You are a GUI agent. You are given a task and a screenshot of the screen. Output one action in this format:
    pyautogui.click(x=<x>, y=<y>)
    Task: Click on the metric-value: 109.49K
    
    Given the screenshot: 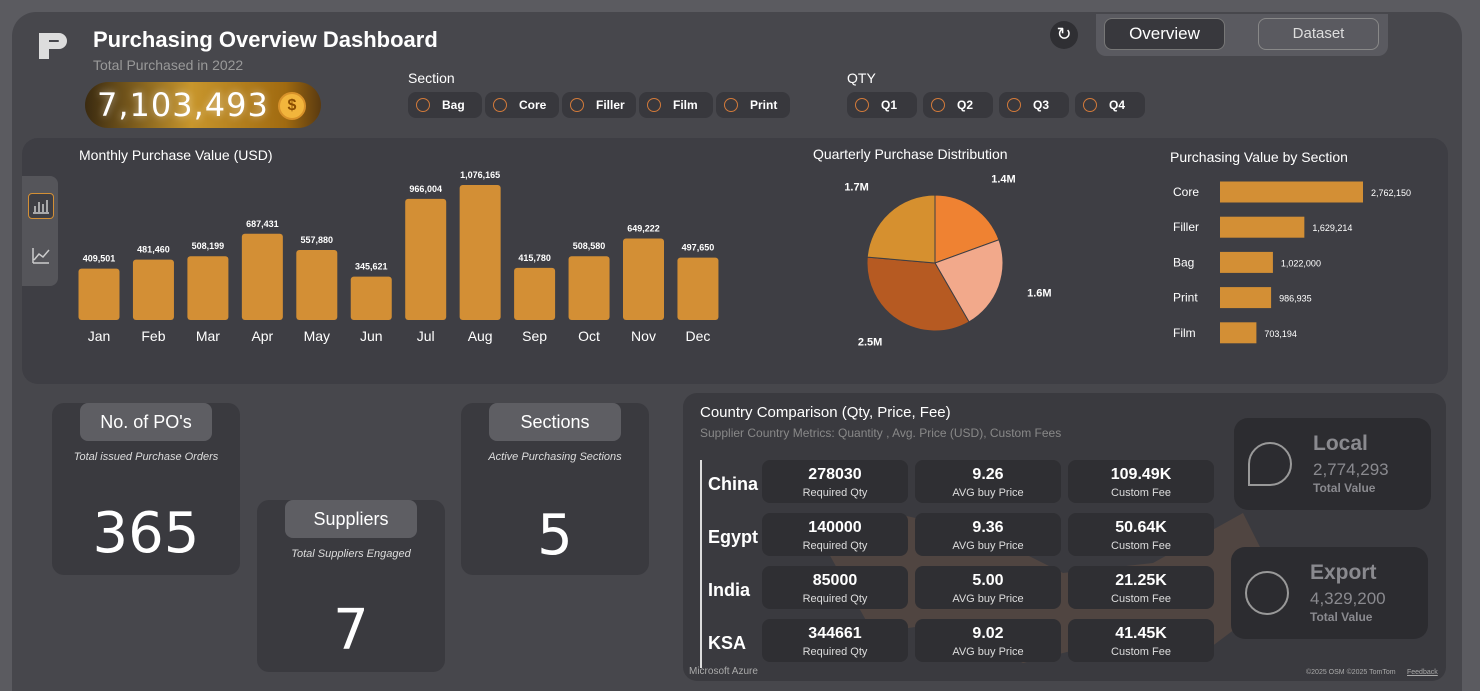 What is the action you would take?
    pyautogui.click(x=1141, y=474)
    